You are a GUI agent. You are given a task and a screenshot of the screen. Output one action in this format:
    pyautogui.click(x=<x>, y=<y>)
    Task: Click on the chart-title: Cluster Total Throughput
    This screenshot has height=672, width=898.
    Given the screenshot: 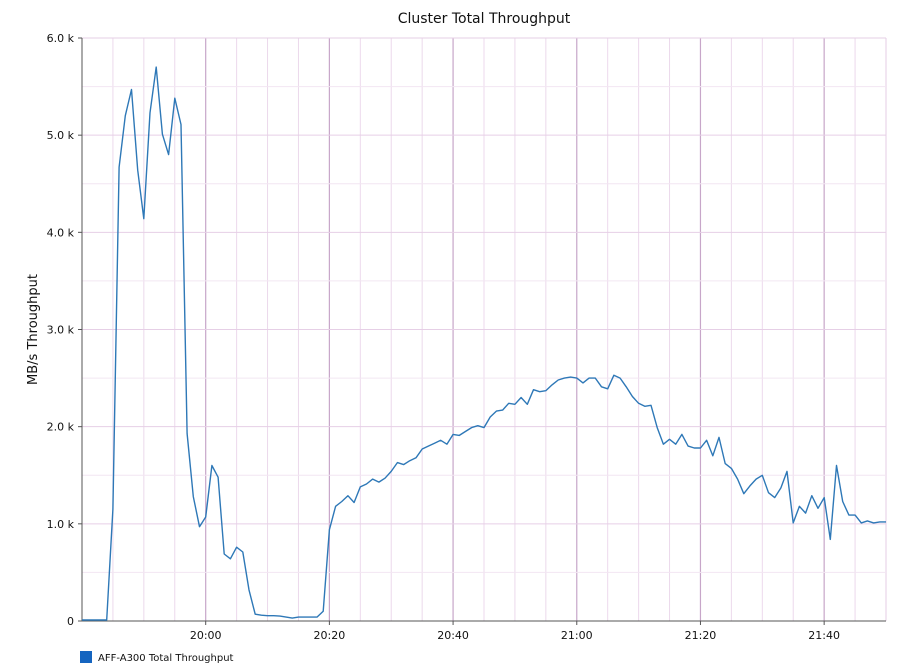 What is the action you would take?
    pyautogui.click(x=484, y=19)
    